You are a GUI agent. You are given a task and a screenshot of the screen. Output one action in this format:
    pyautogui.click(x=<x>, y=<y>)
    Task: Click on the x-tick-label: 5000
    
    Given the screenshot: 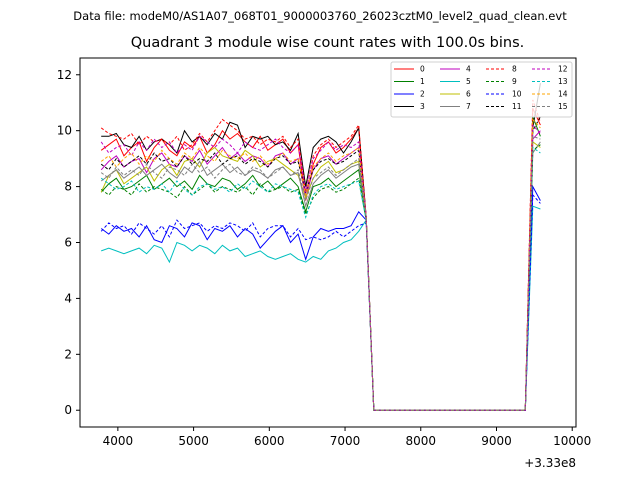 What is the action you would take?
    pyautogui.click(x=193, y=441)
    